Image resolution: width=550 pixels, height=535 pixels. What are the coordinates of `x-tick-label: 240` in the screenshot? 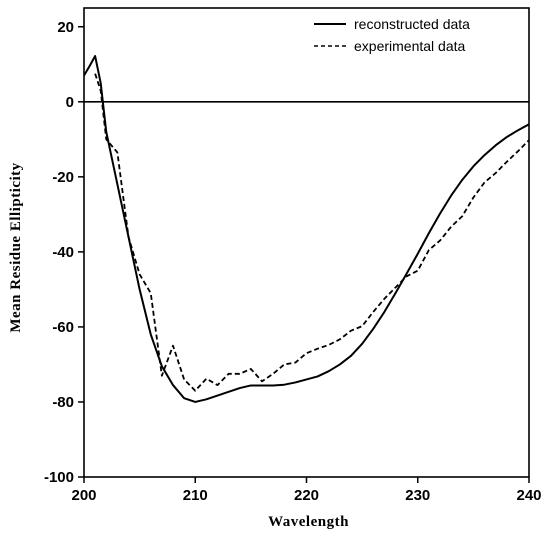 It's located at (528, 495).